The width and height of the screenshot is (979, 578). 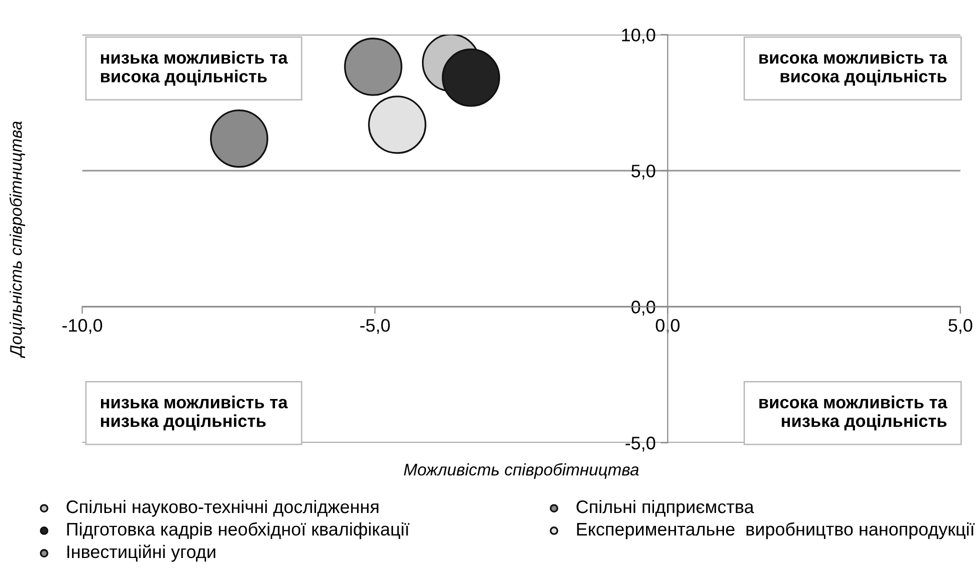 What do you see at coordinates (665, 508) in the screenshot?
I see `legend-label: Спільні підприємства` at bounding box center [665, 508].